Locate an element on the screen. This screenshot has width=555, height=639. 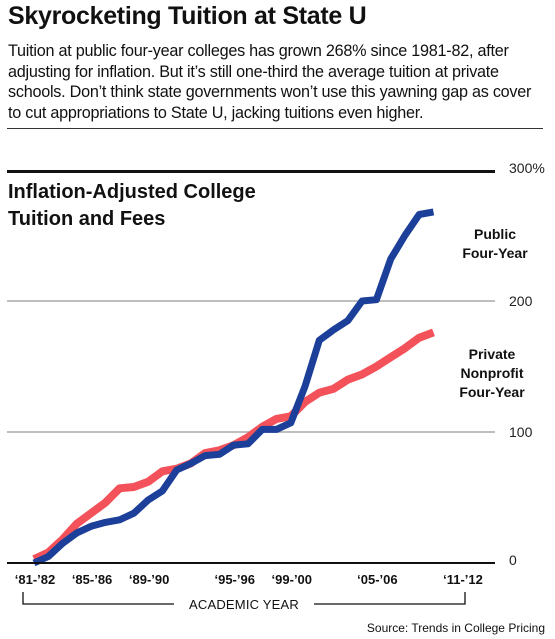
x-tick-label: ‘89-’90 is located at coordinates (149, 579).